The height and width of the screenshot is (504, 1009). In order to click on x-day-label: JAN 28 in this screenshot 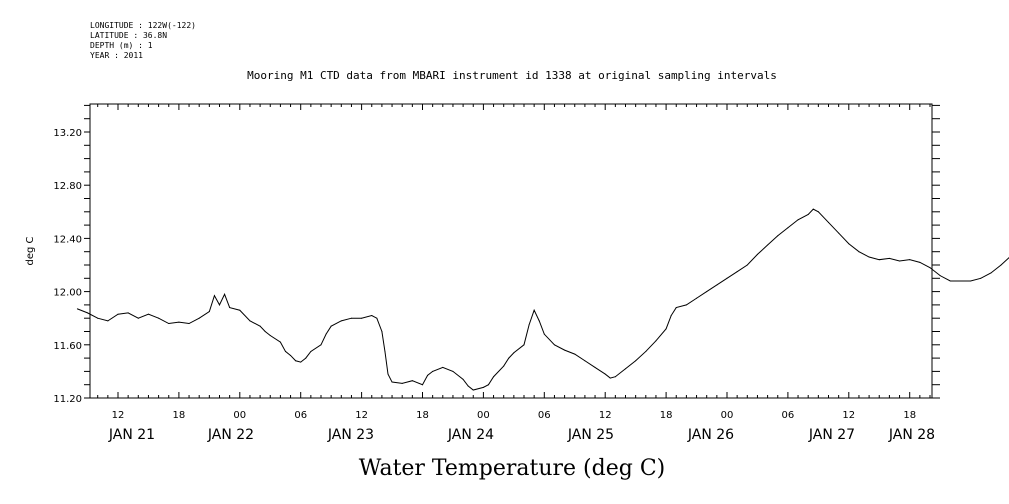, I will do `click(911, 435)`.